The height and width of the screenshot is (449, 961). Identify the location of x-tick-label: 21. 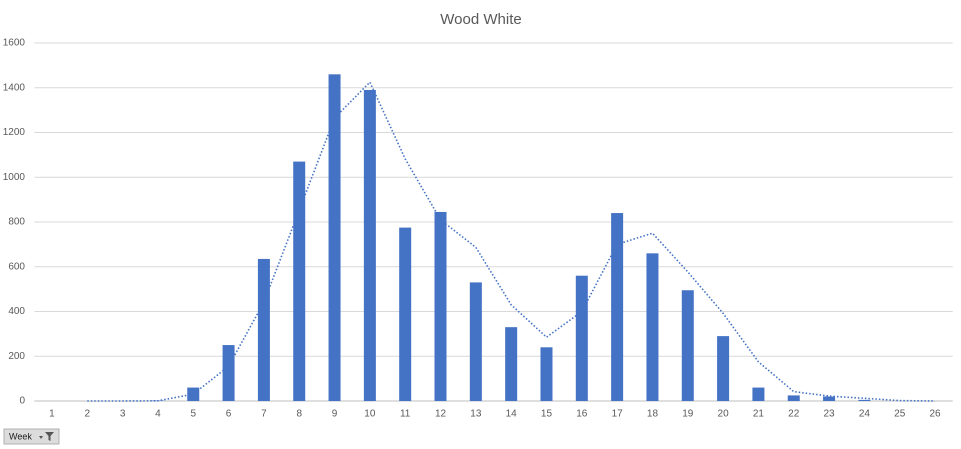
(759, 414).